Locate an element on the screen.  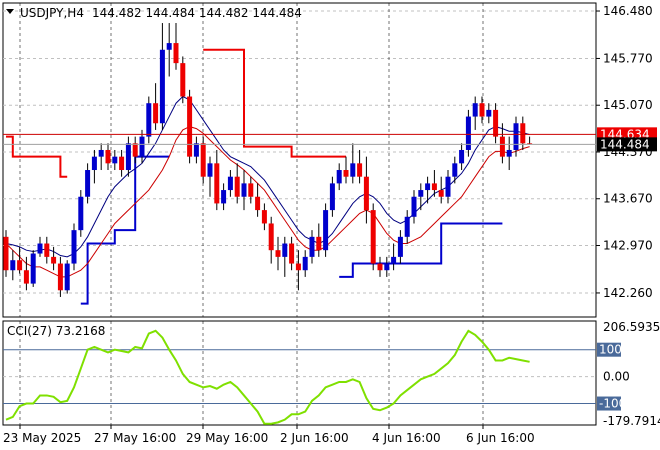
cci-axis: 206.5935 100 0.00 -100 -179.7914 is located at coordinates (628, 374).